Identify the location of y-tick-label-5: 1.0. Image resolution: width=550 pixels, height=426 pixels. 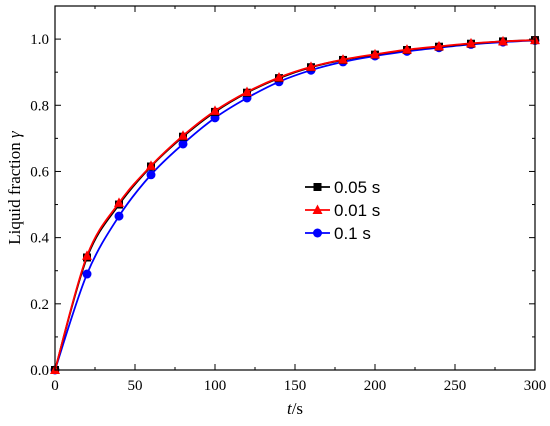
(39, 40).